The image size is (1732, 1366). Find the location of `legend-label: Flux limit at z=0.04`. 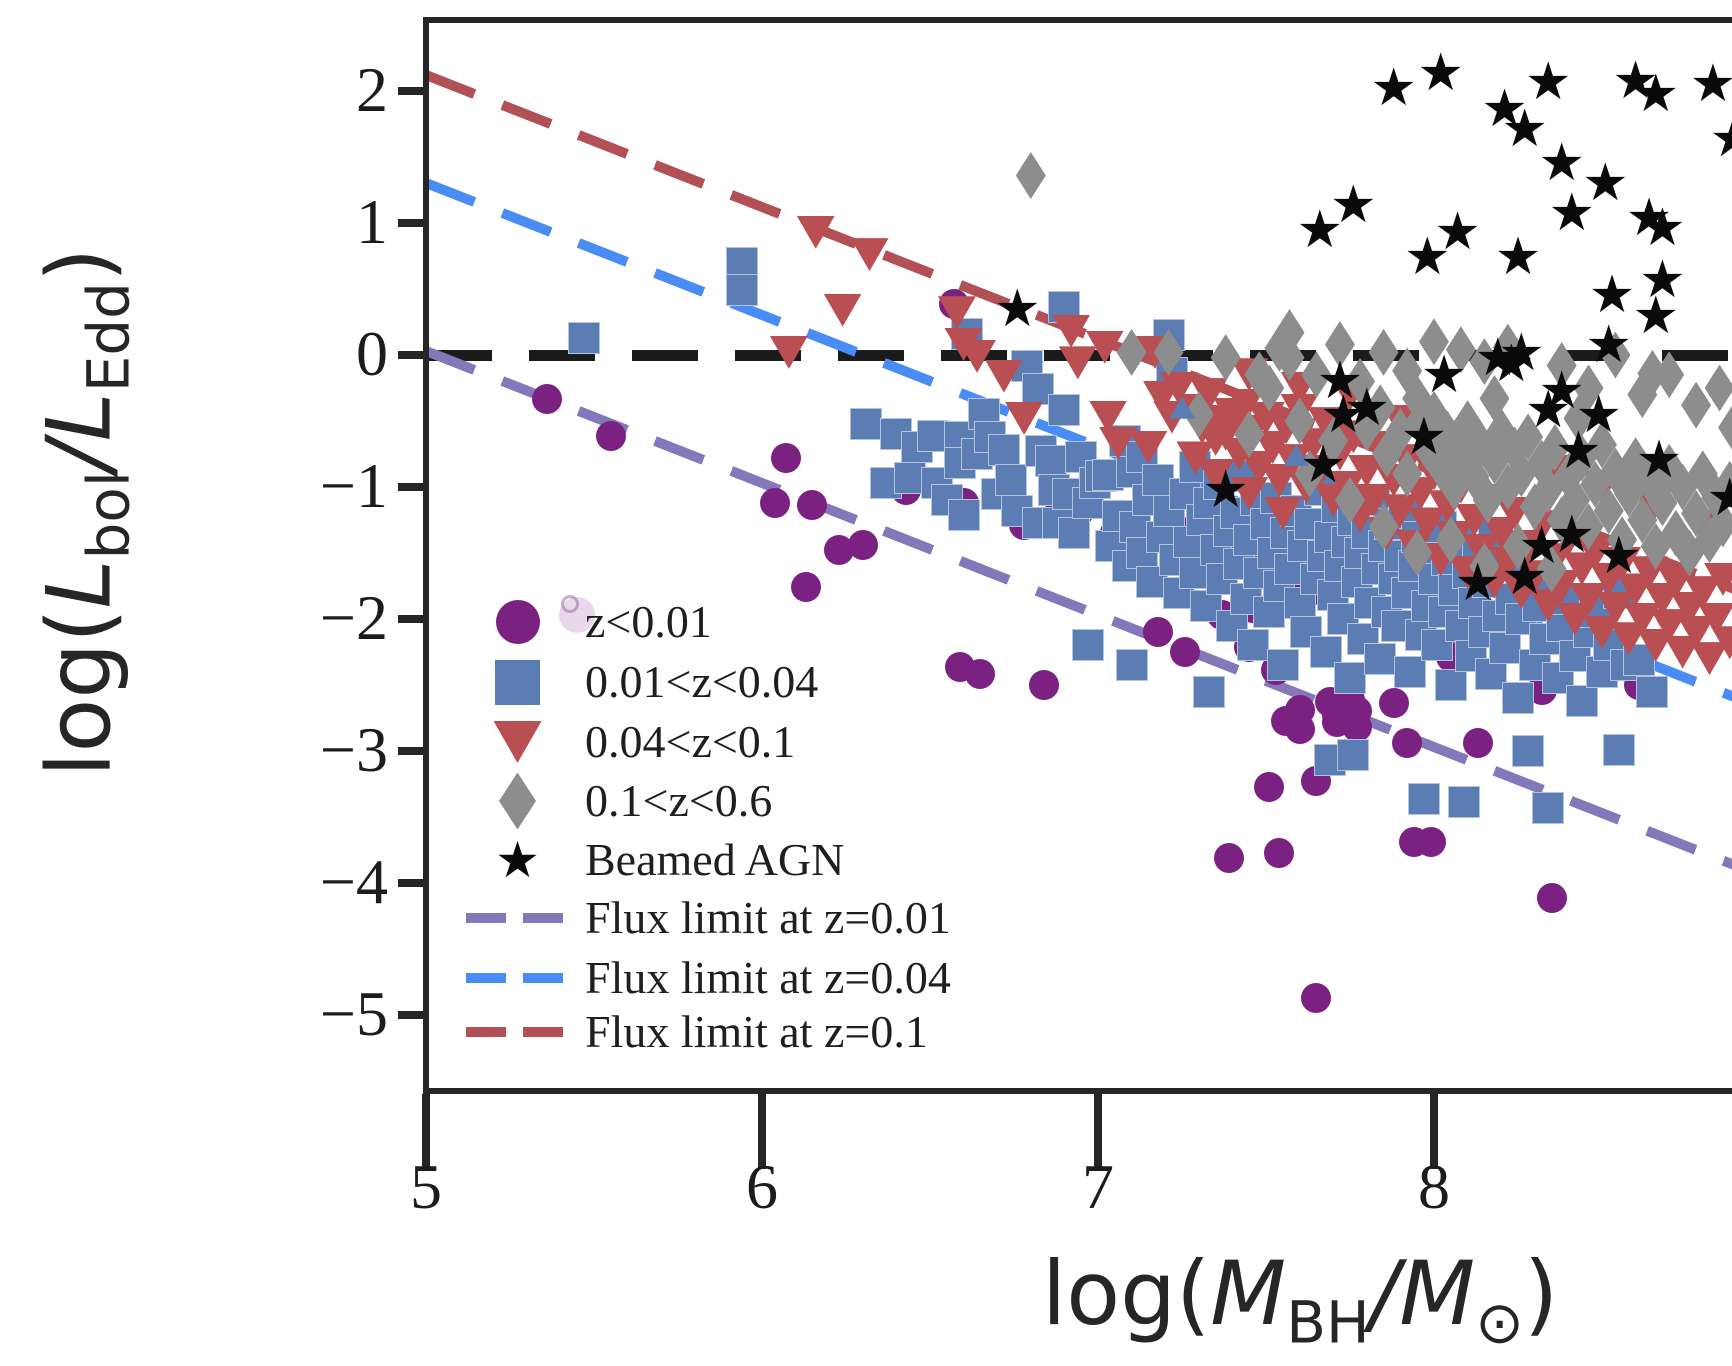

legend-label: Flux limit at z=0.04 is located at coordinates (768, 977).